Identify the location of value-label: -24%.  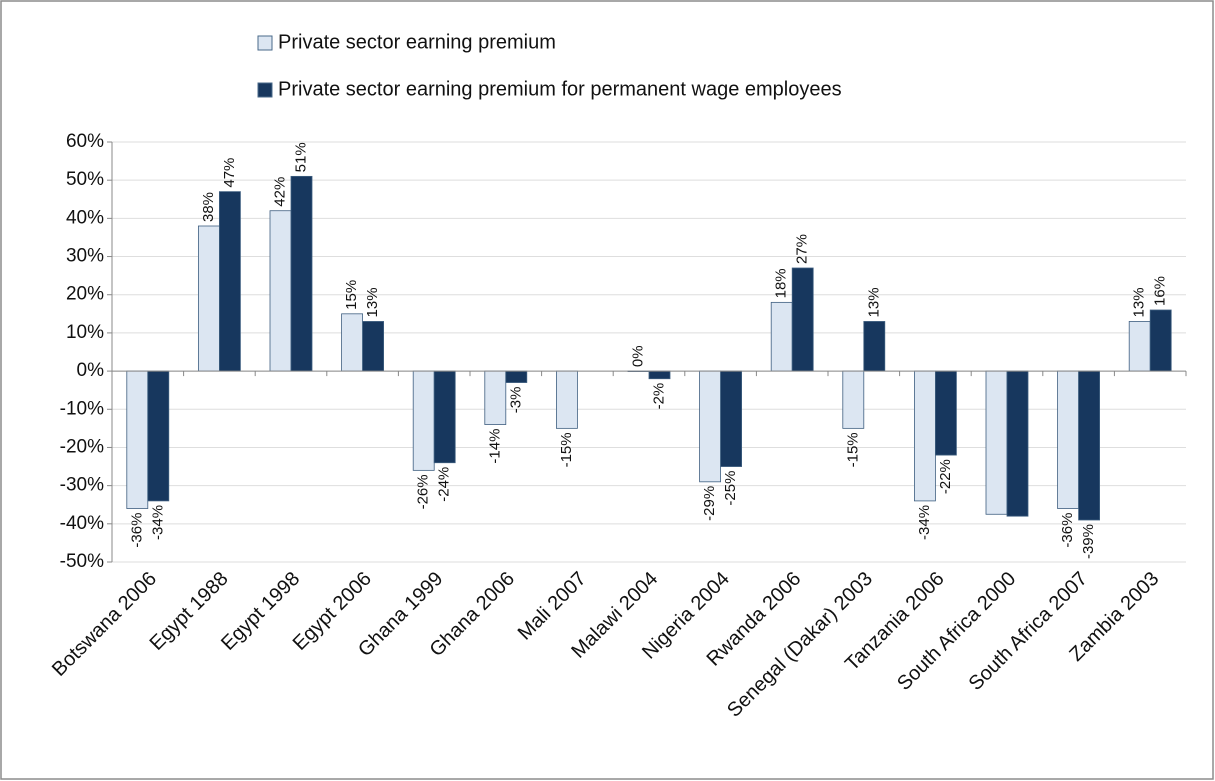
(444, 484).